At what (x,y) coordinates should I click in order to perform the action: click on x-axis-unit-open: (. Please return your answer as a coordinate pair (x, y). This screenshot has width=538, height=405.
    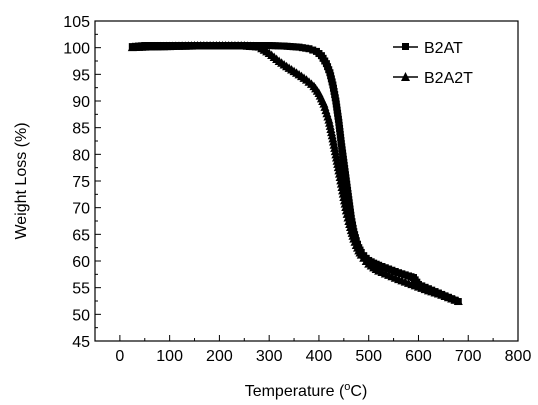
    Looking at the image, I should click on (342, 391).